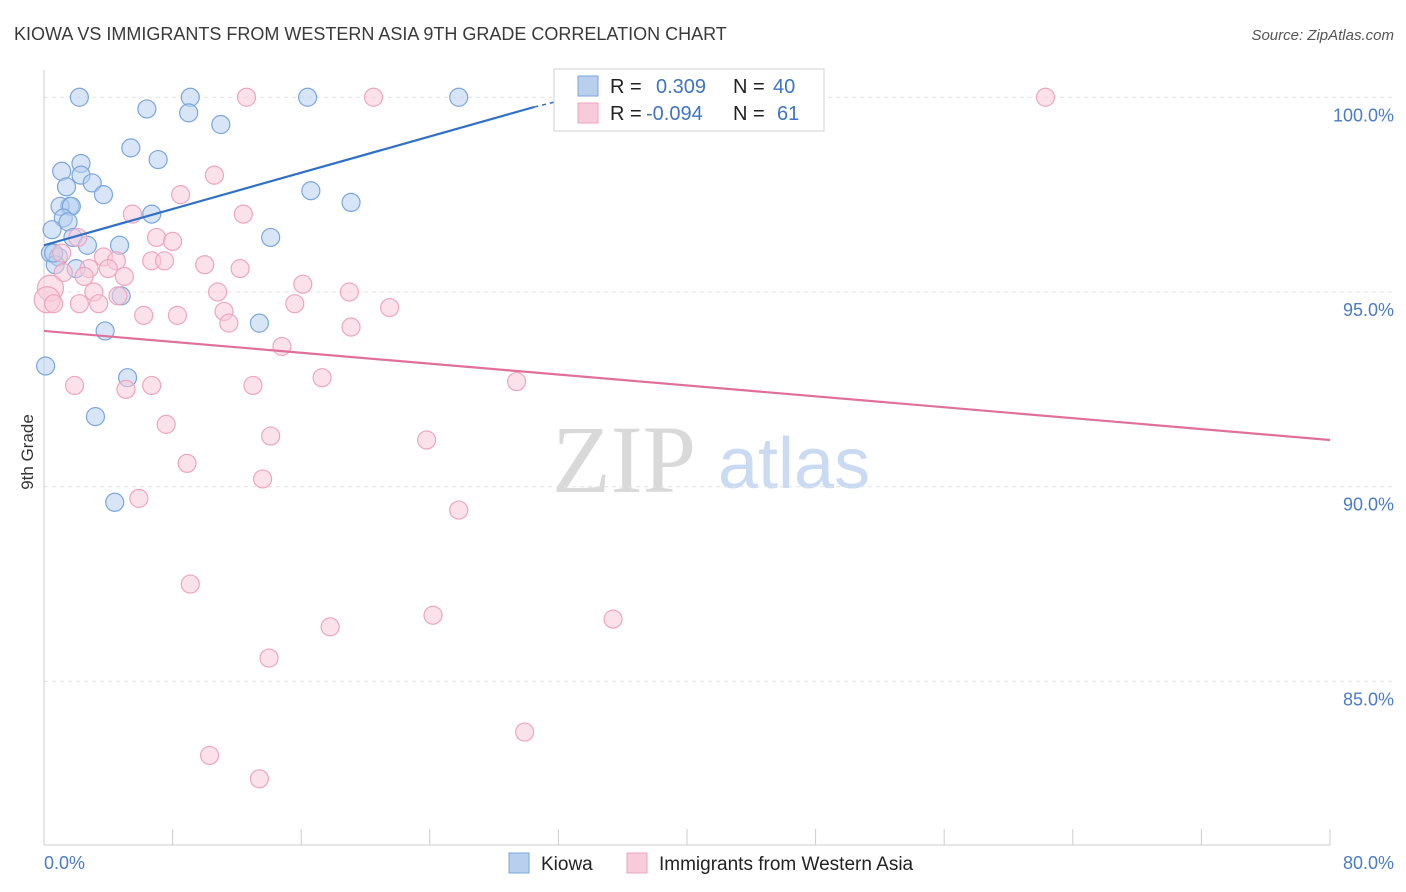 This screenshot has width=1406, height=892. What do you see at coordinates (788, 114) in the screenshot?
I see `legend-n-value-western-asia: 61` at bounding box center [788, 114].